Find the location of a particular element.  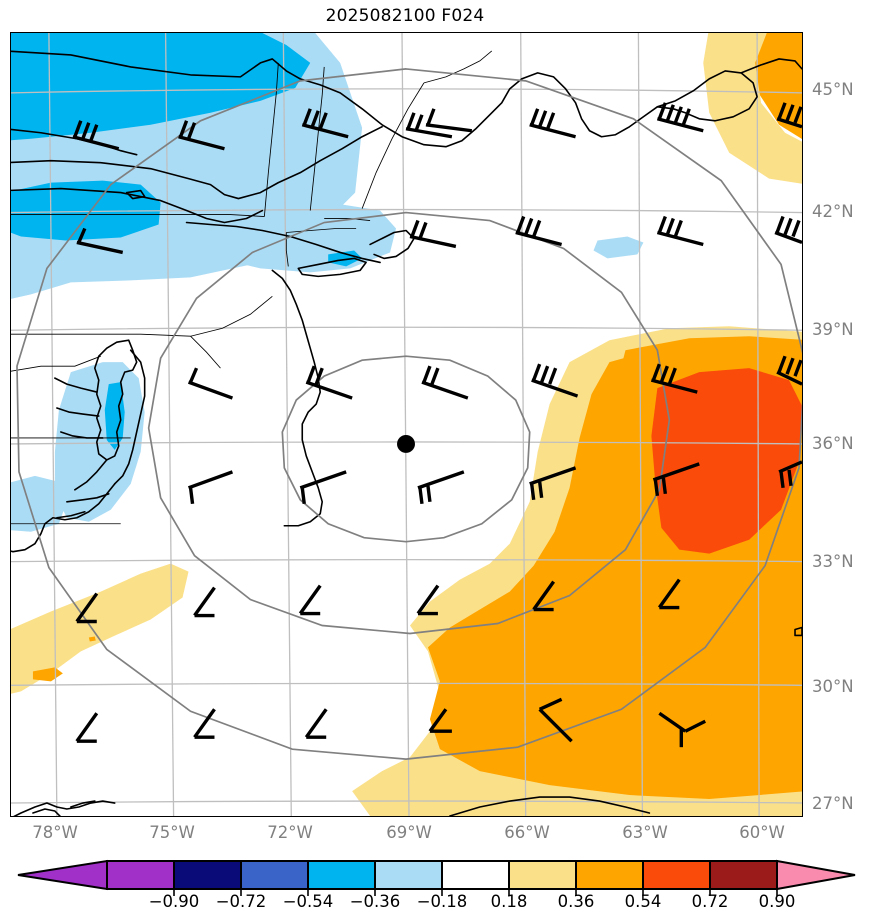

border-vt-nh is located at coordinates (317, 138).